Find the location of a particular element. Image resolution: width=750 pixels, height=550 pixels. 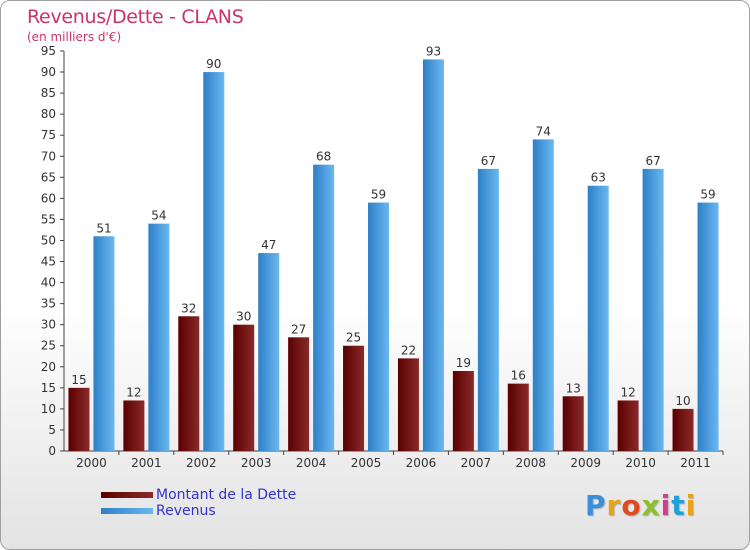

y-tick-label: 15 is located at coordinates (48, 388).